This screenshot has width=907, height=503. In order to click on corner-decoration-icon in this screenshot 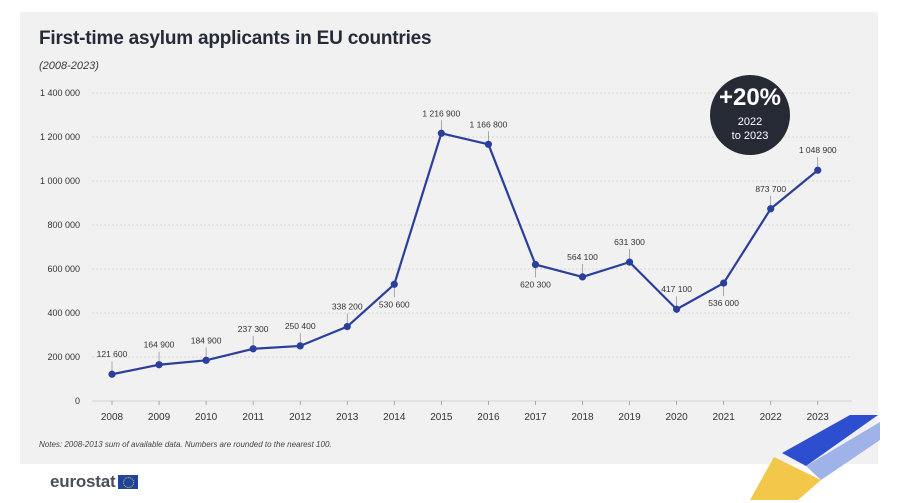, I will do `click(815, 457)`.